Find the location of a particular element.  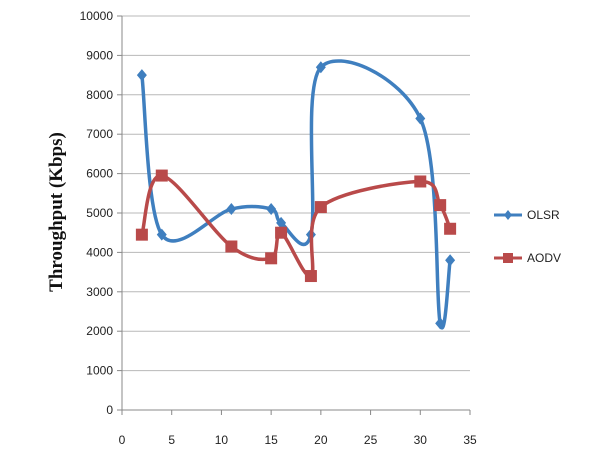

legend-item-aodv: AODV is located at coordinates (527, 258).